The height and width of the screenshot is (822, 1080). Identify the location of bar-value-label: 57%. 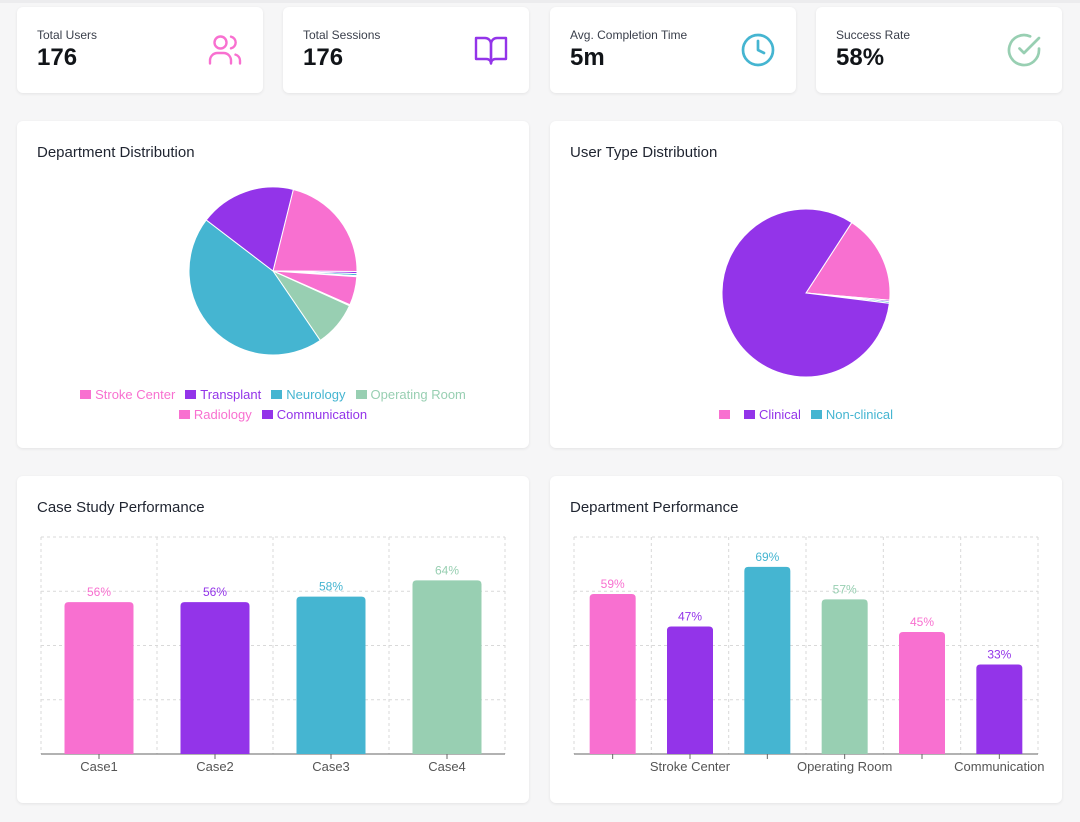
(845, 589).